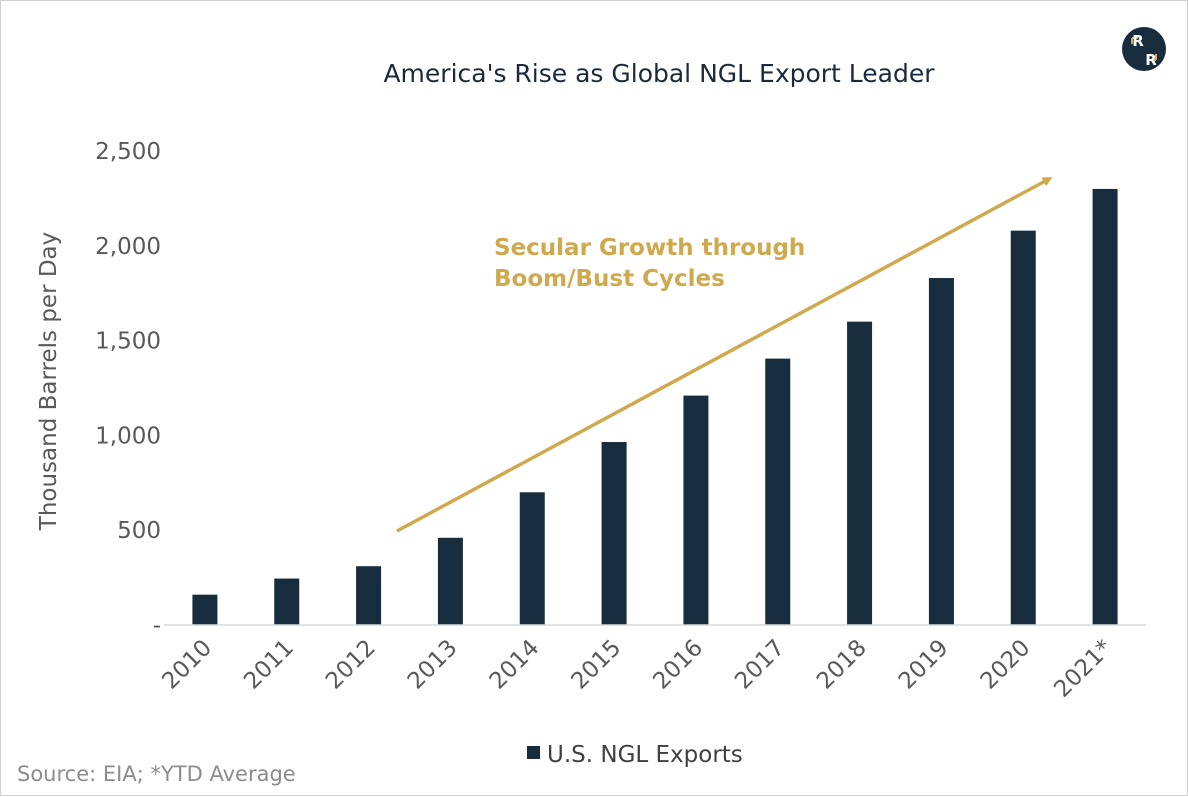 Image resolution: width=1188 pixels, height=797 pixels. Describe the element at coordinates (128, 342) in the screenshot. I see `y-tick-label: 1,500` at that location.